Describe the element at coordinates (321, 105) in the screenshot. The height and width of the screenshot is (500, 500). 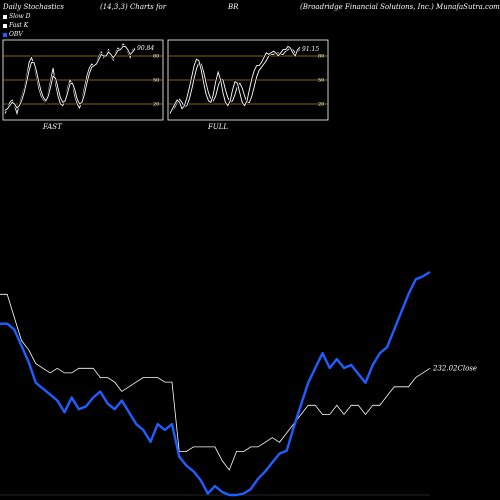
I see `full-level-label-20: 20` at that location.